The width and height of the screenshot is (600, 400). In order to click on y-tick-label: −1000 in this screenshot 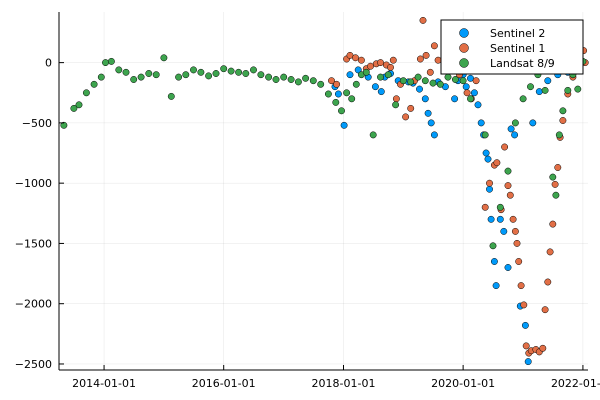, I will do `click(33, 183)`.